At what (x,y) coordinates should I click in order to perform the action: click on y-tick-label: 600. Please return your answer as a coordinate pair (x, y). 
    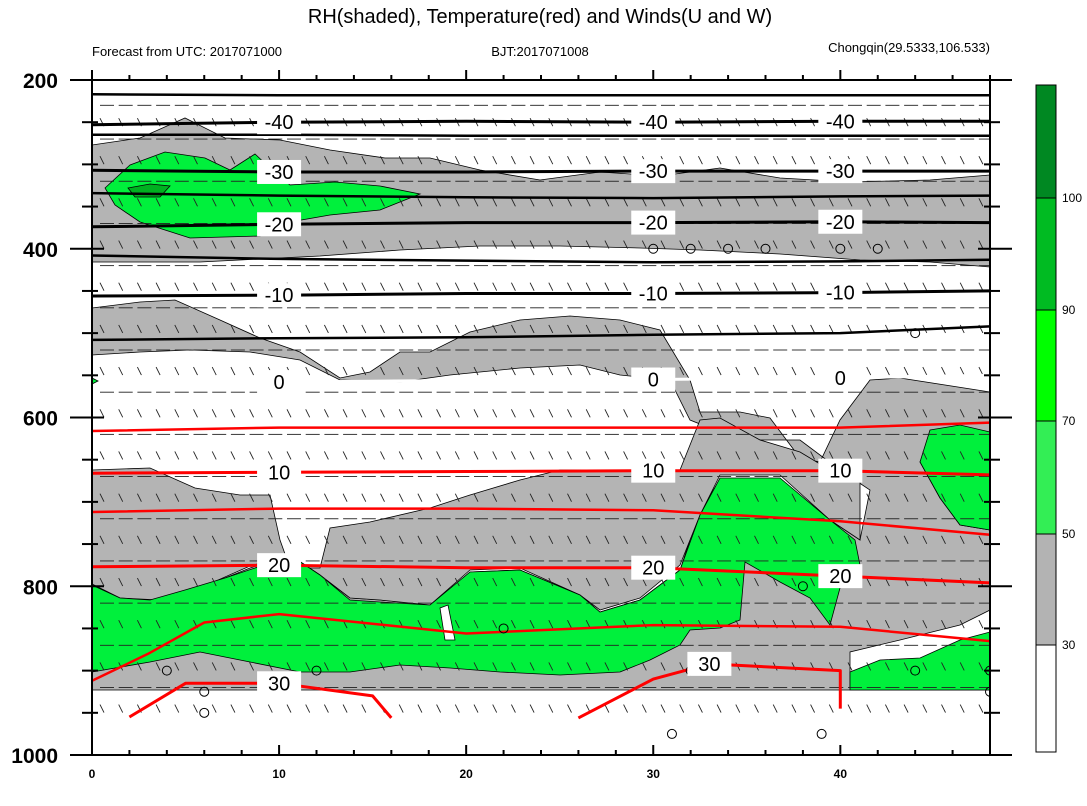
    Looking at the image, I should click on (40, 419).